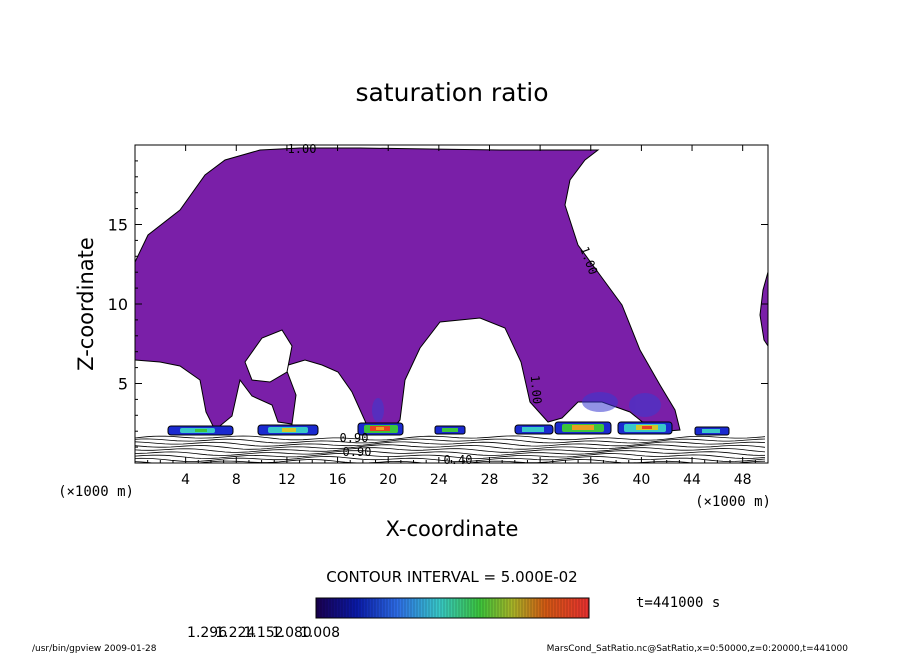 The height and width of the screenshot is (654, 904). What do you see at coordinates (236, 480) in the screenshot?
I see `x-tick-label: 8` at bounding box center [236, 480].